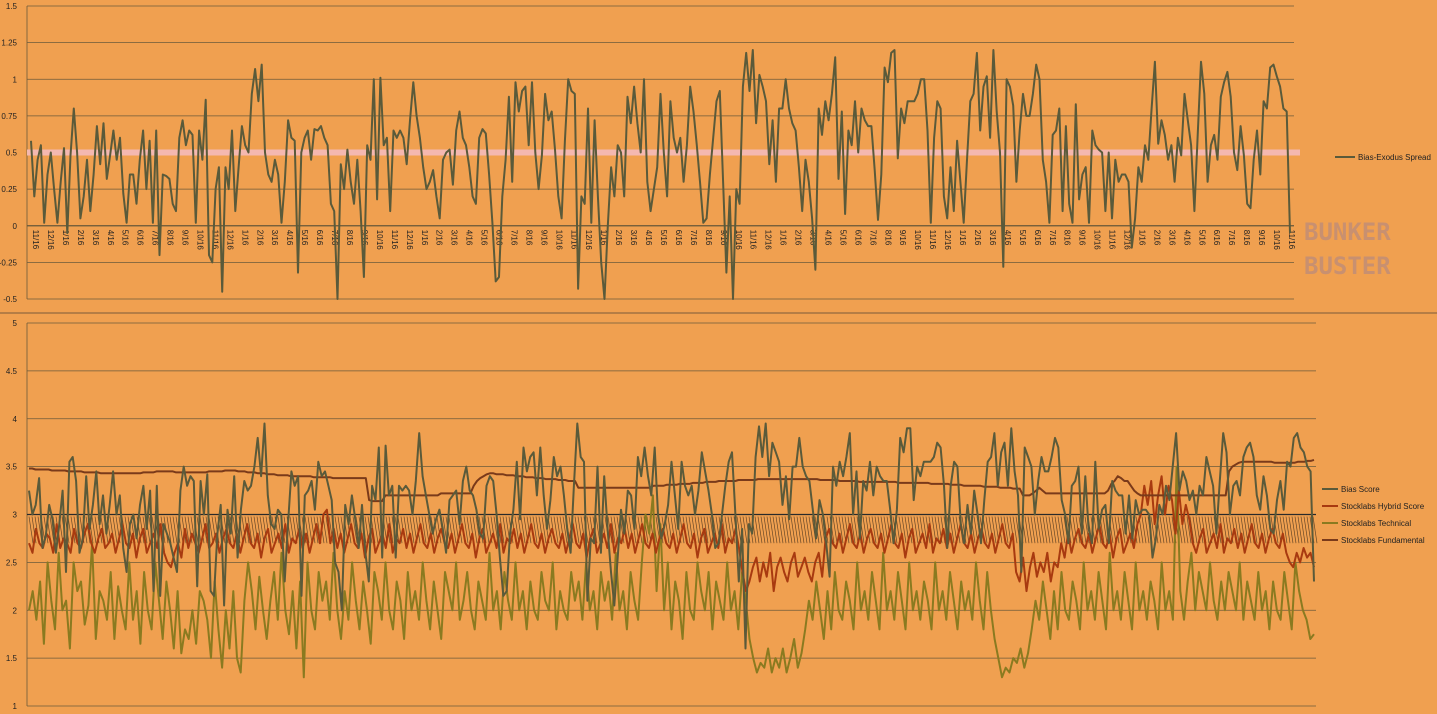 The width and height of the screenshot is (1437, 714). Describe the element at coordinates (1347, 266) in the screenshot. I see `bunker-buster-line2: BUSTER` at that location.